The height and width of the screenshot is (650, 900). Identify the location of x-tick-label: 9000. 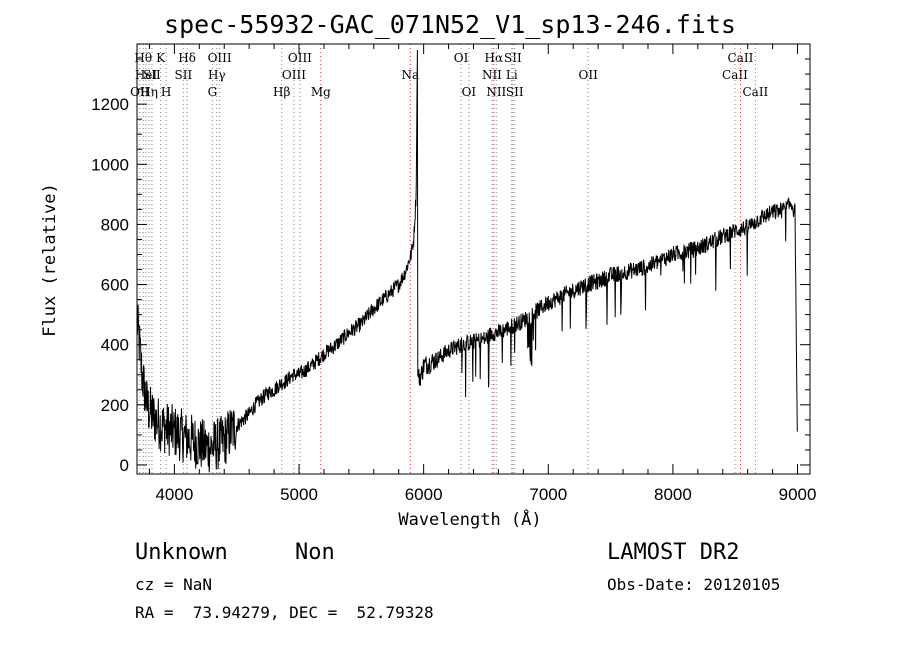
(798, 494).